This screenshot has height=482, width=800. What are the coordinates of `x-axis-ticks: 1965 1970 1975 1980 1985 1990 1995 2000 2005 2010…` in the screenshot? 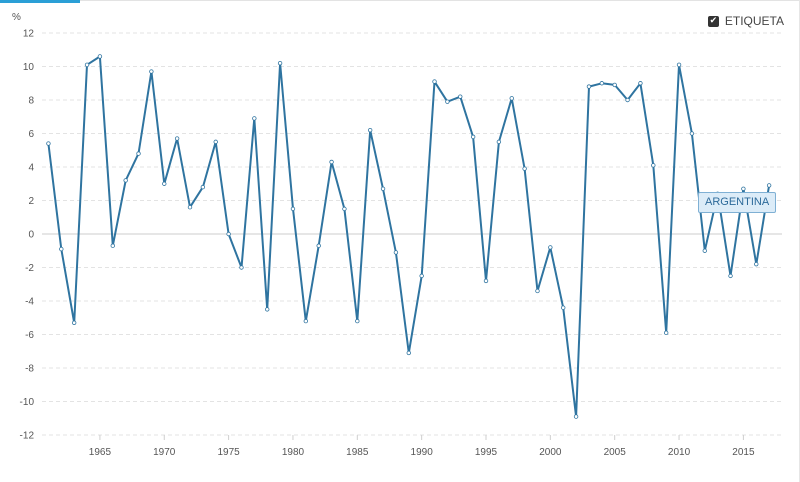 It's located at (422, 446).